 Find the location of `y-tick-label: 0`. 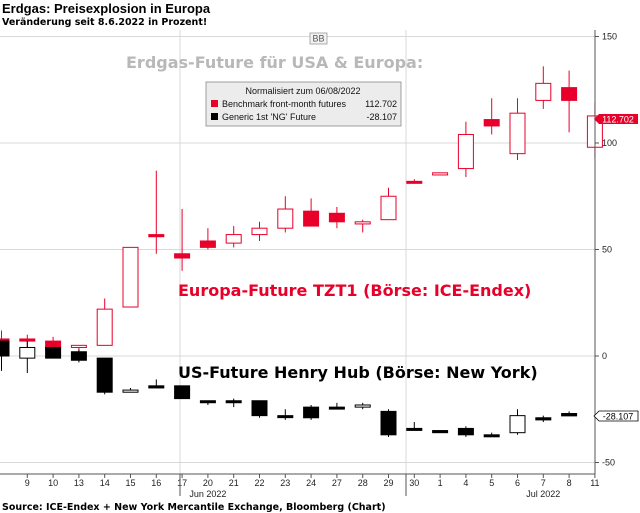

y-tick-label: 0 is located at coordinates (604, 356).